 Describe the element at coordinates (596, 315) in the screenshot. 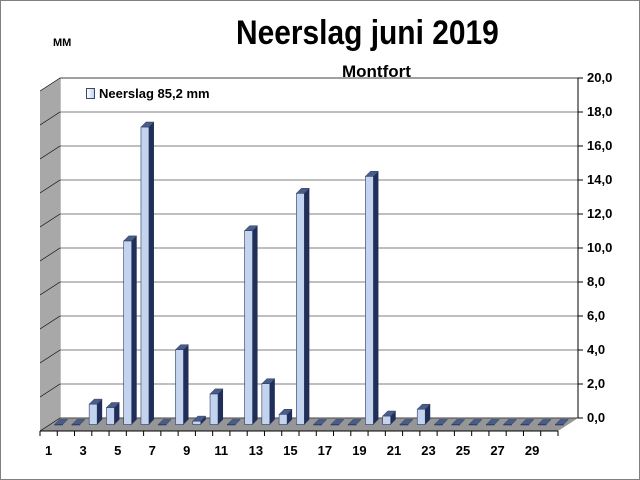

I see `y-tick-label: 6,0` at that location.